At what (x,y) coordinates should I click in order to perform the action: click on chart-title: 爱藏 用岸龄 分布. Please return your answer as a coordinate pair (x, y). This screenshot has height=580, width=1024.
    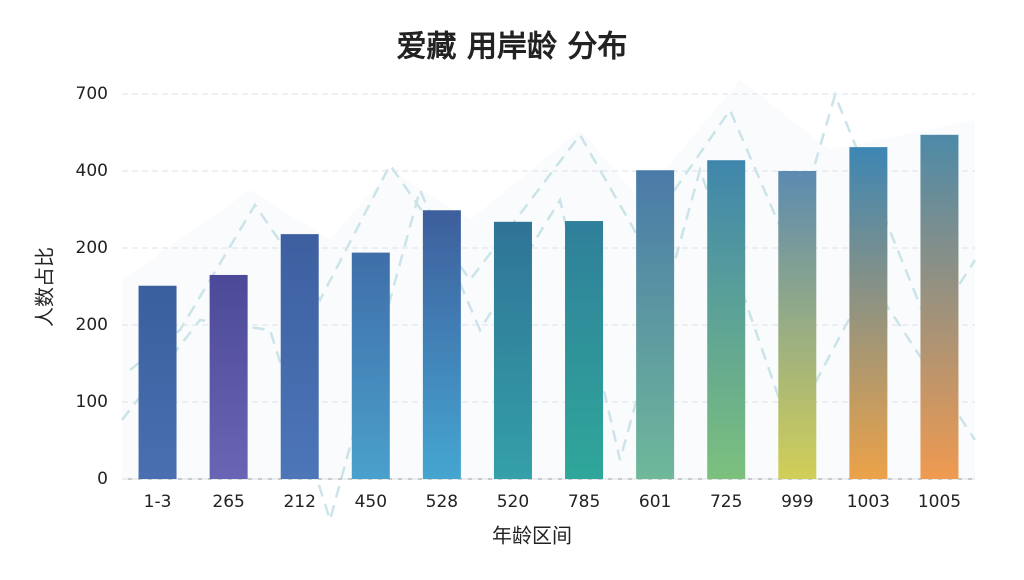
    Looking at the image, I should click on (512, 47).